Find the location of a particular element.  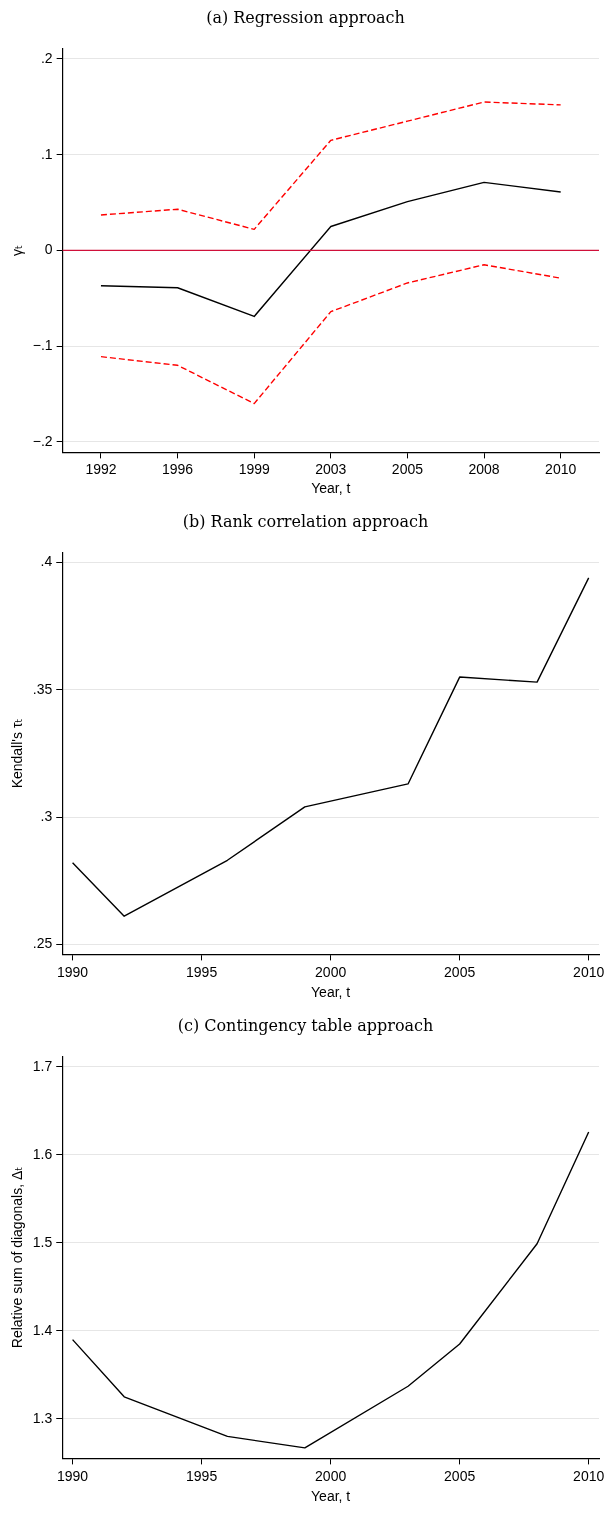

y-axis-title: Kendall's τₜ is located at coordinates (17, 753).